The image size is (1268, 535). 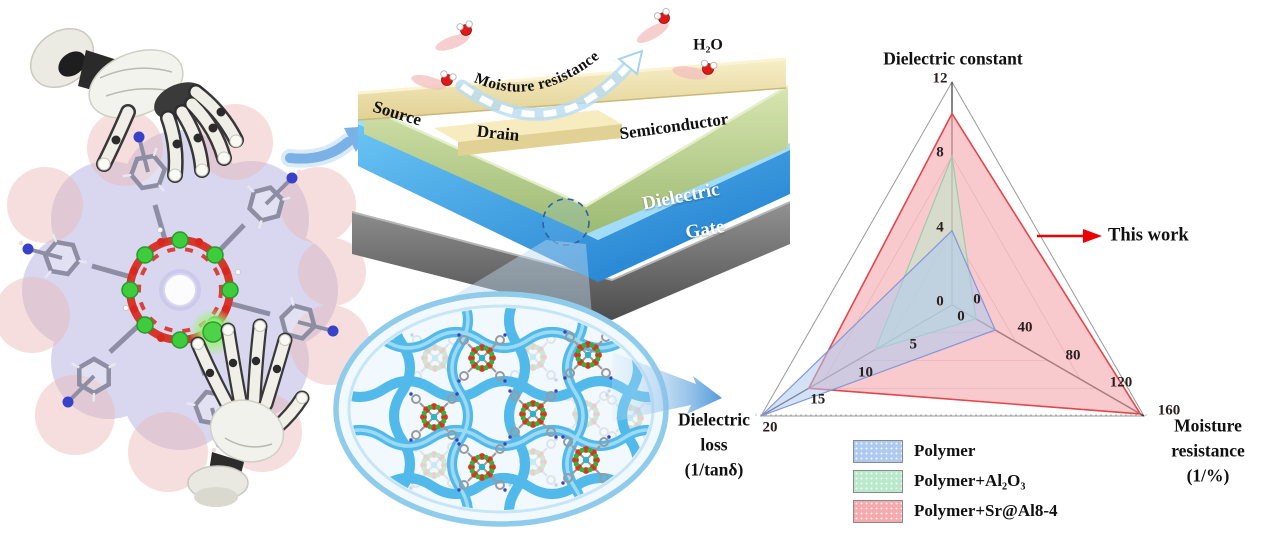 What do you see at coordinates (878, 323) in the screenshot?
I see `radar-polygon-polymer` at bounding box center [878, 323].